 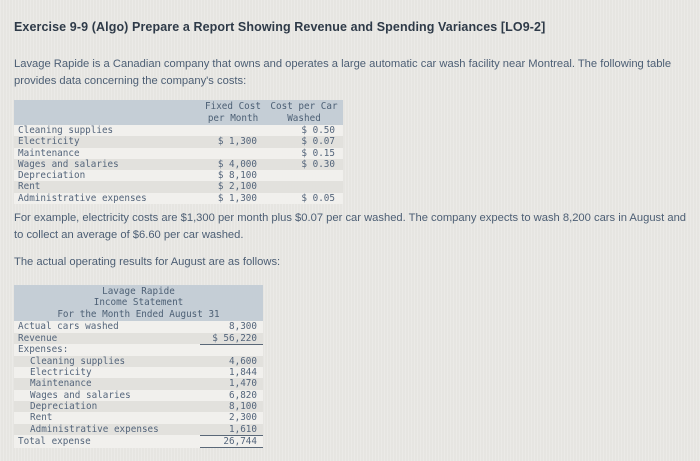 What do you see at coordinates (178, 187) in the screenshot?
I see `cost-table-row: Rent $ 2,100` at bounding box center [178, 187].